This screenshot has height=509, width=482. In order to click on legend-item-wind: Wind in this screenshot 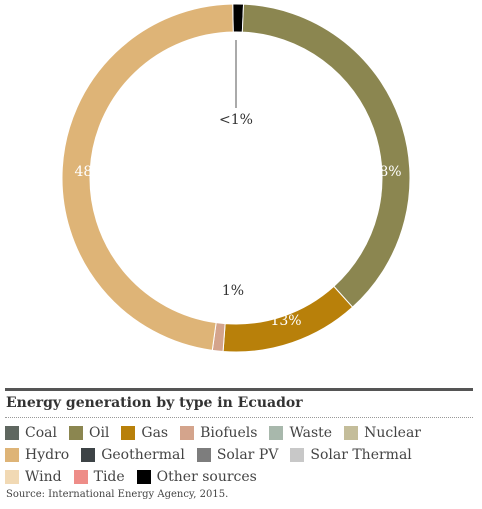, I will do `click(33, 477)`.